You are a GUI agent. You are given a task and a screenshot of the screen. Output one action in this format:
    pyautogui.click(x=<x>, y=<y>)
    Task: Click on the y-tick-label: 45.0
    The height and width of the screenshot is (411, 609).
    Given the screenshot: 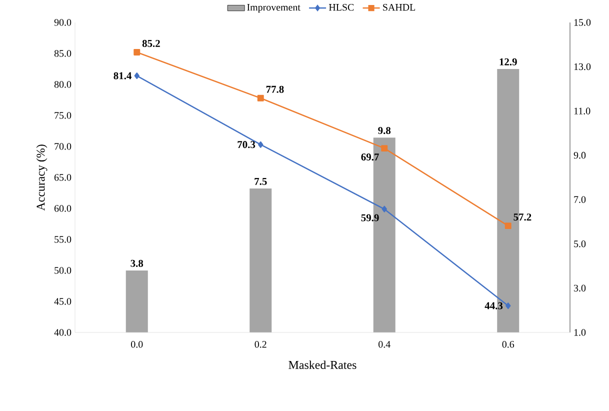 What is the action you would take?
    pyautogui.click(x=63, y=301)
    